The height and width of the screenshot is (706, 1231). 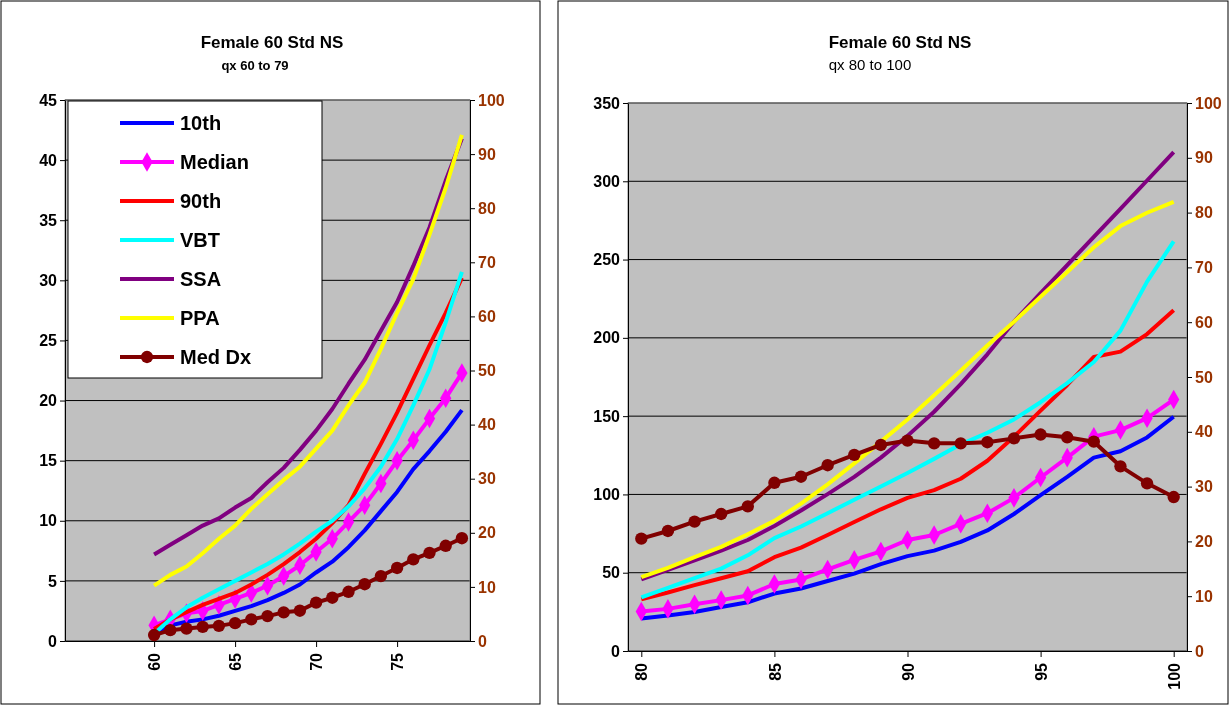 What do you see at coordinates (607, 181) in the screenshot?
I see `y-tick-label: 300` at bounding box center [607, 181].